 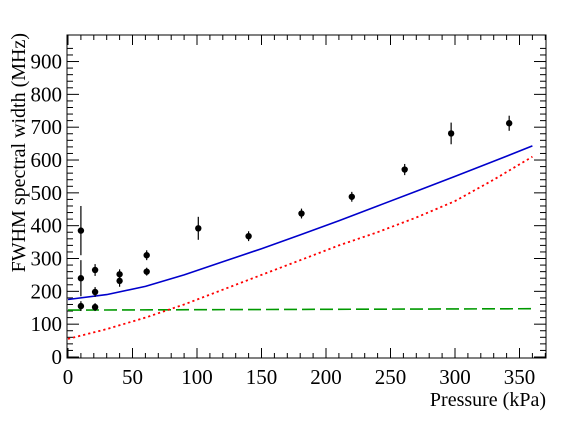 What do you see at coordinates (391, 377) in the screenshot?
I see `x-tick-label: 250` at bounding box center [391, 377].